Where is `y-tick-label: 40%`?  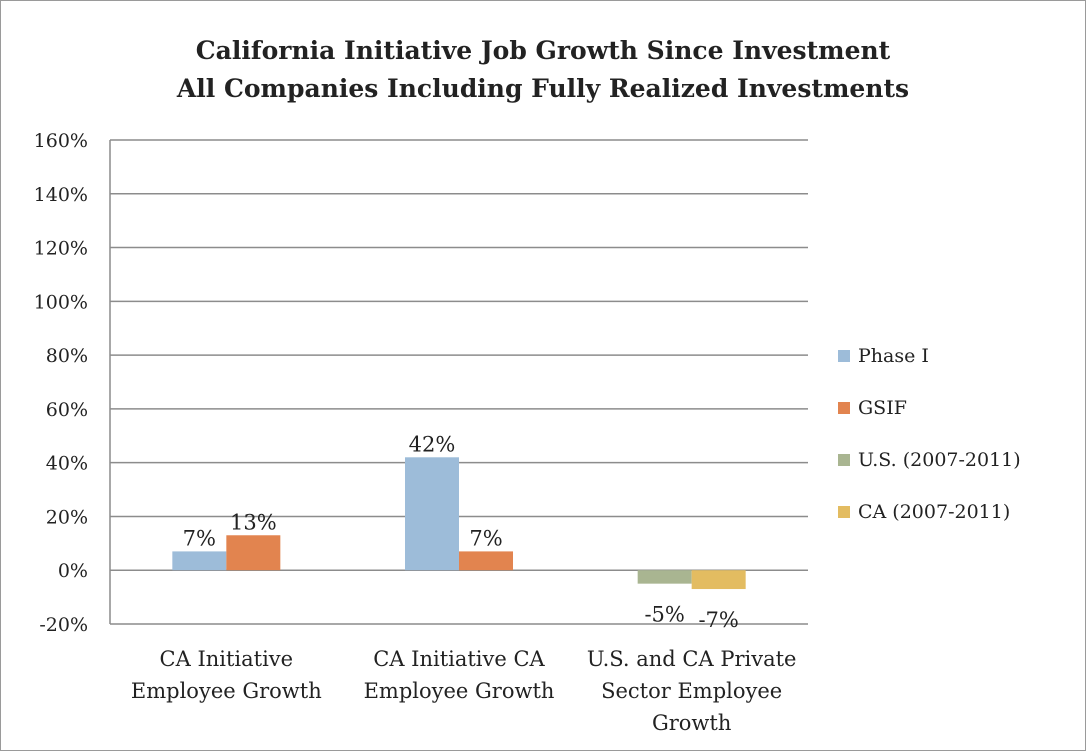 y-tick-label: 40% is located at coordinates (67, 464).